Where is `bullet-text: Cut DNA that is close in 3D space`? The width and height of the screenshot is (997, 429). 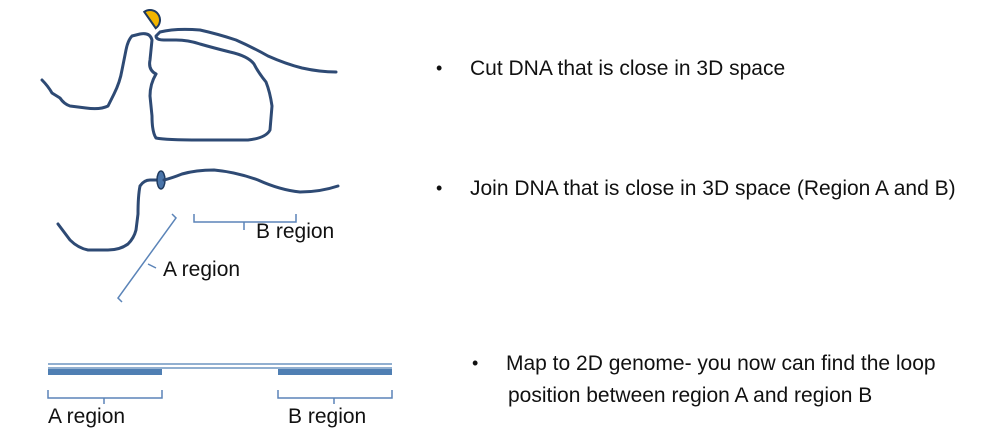
bullet-text: Cut DNA that is close in 3D space is located at coordinates (628, 68).